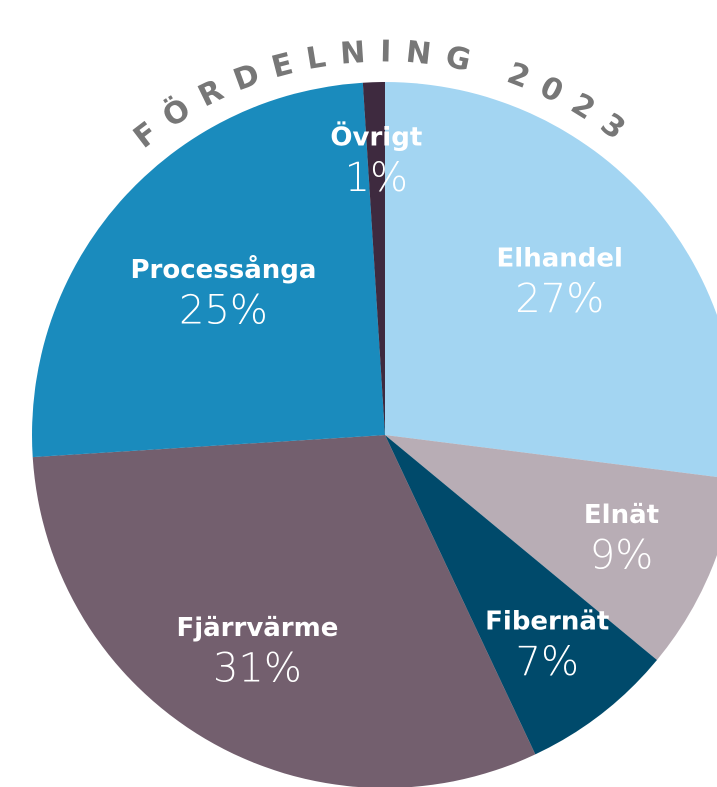 The width and height of the screenshot is (717, 787). Describe the element at coordinates (621, 515) in the screenshot. I see `slice-name: Elnät` at that location.